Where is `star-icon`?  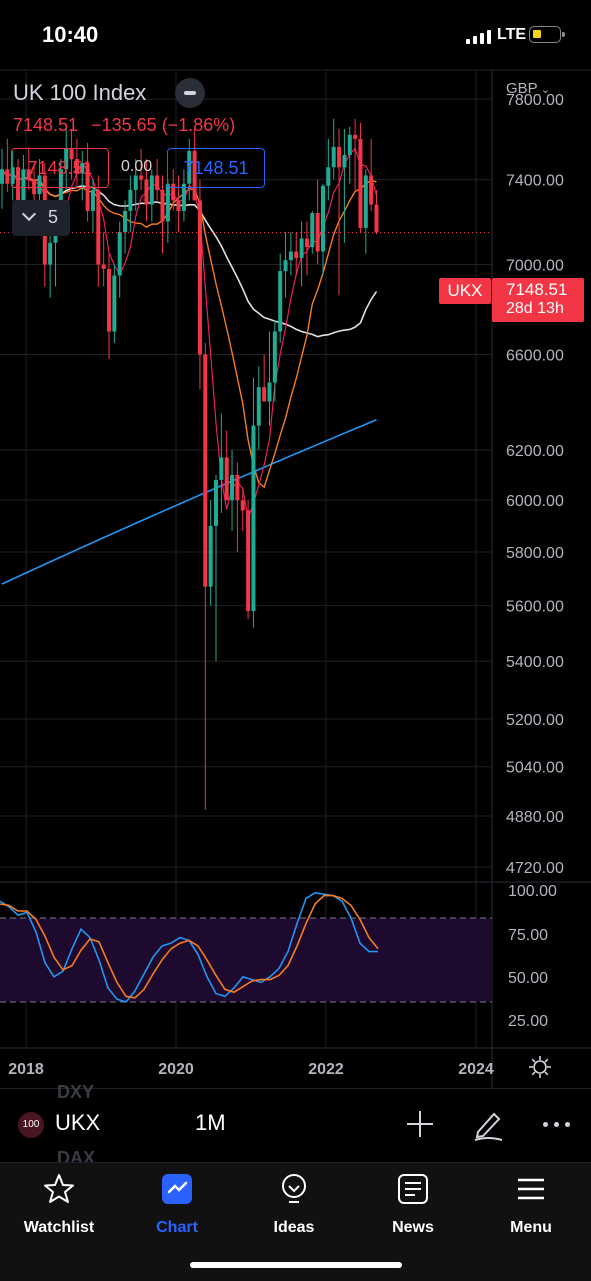
star-icon is located at coordinates (59, 1188).